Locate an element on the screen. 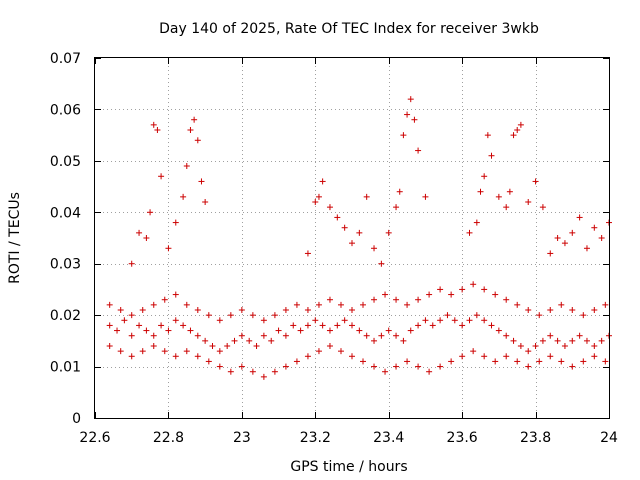 This screenshot has height=480, width=640. y-tick-label: 0.07 is located at coordinates (65, 59).